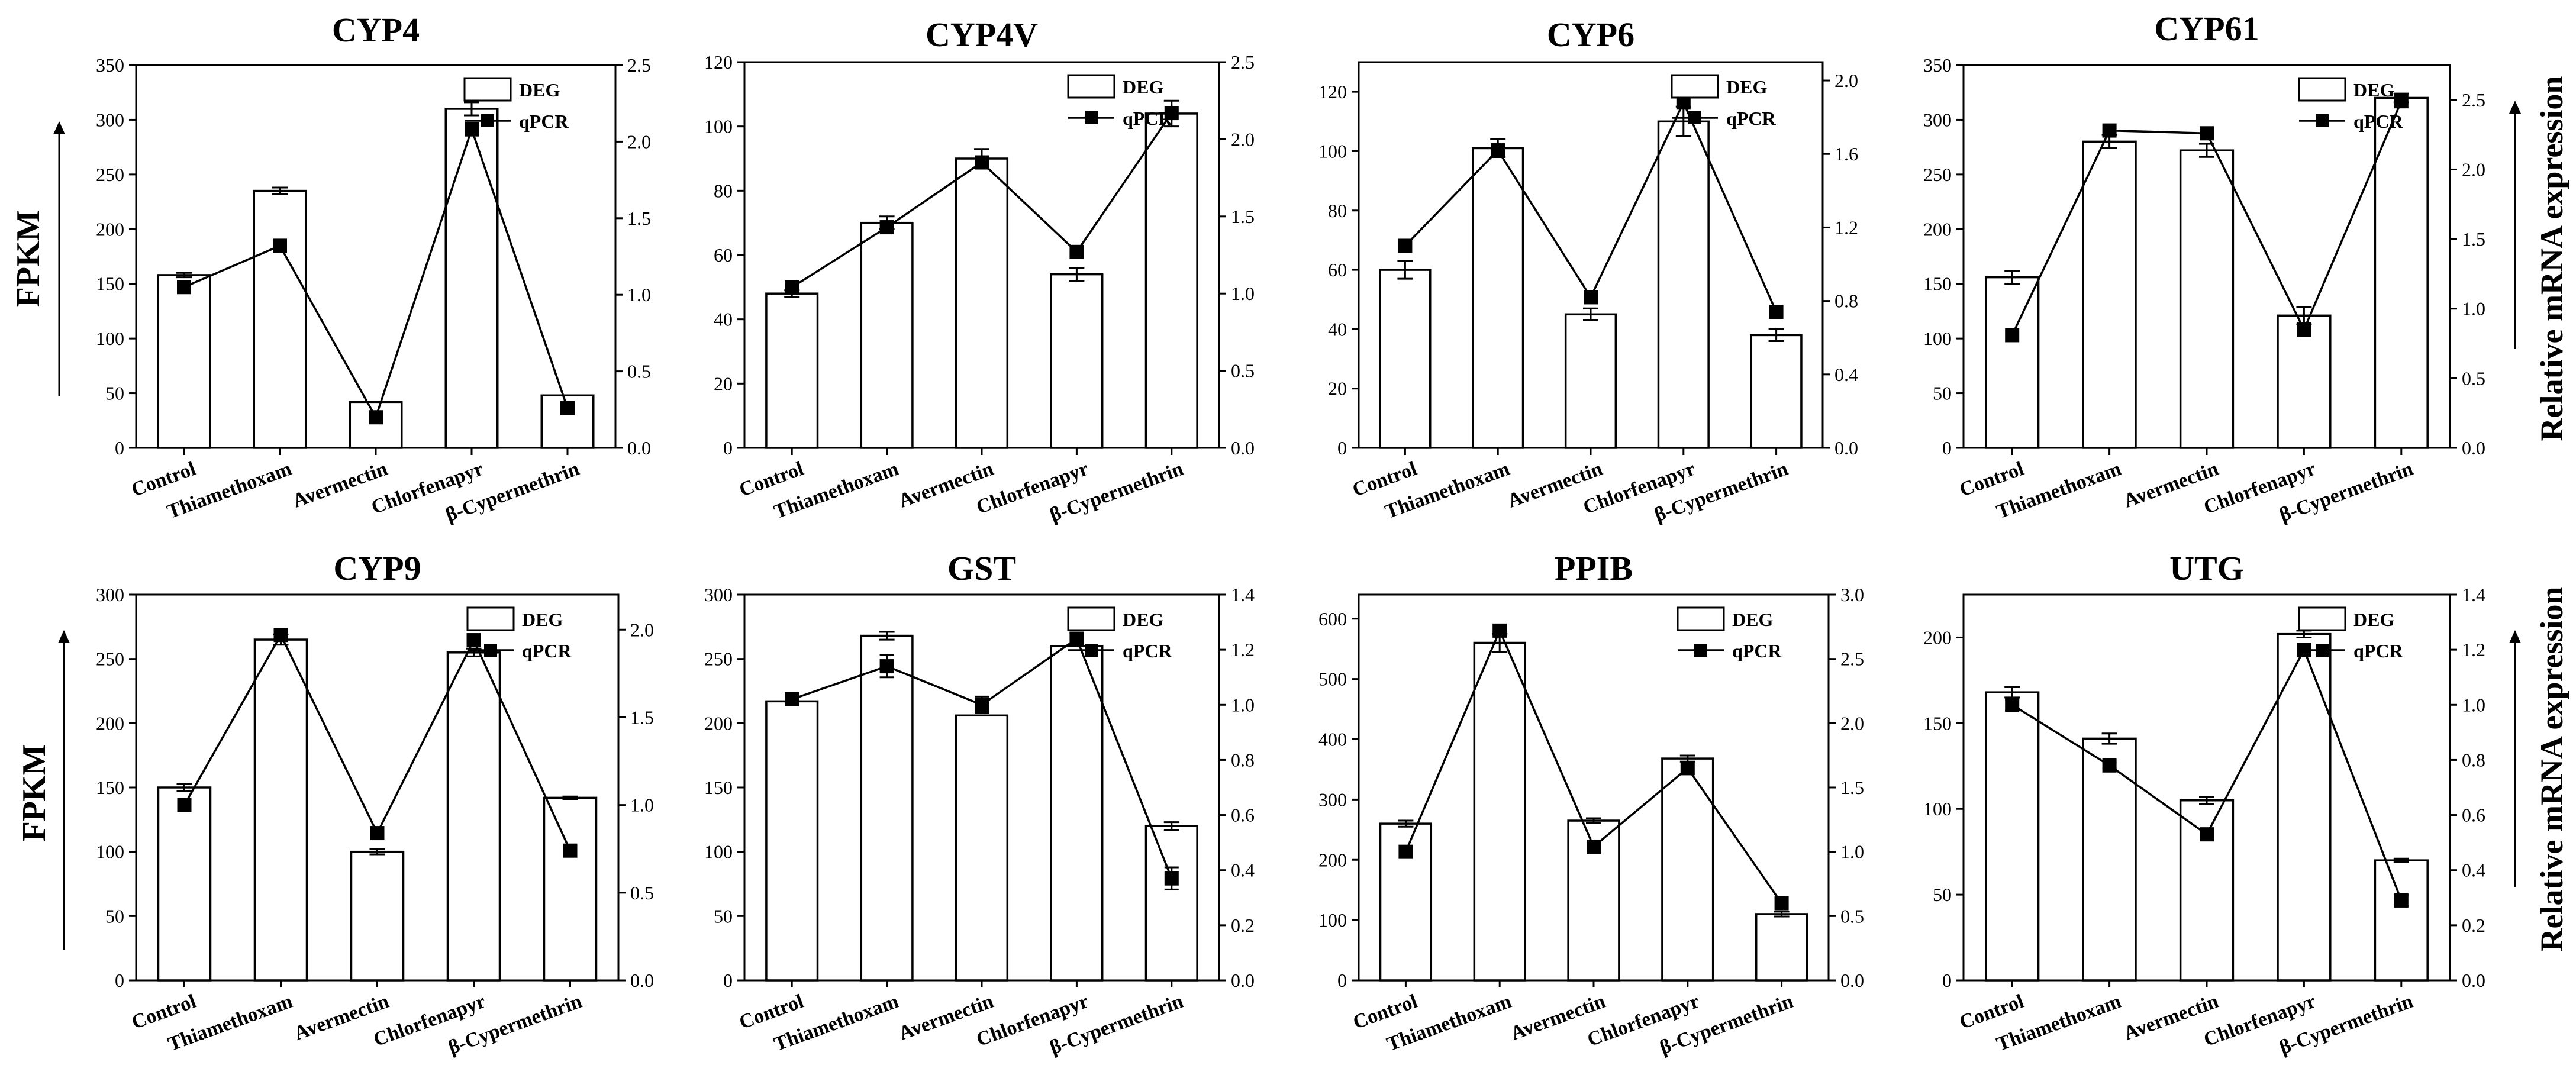  I want to click on y-tick-label: 120, so click(1332, 91).